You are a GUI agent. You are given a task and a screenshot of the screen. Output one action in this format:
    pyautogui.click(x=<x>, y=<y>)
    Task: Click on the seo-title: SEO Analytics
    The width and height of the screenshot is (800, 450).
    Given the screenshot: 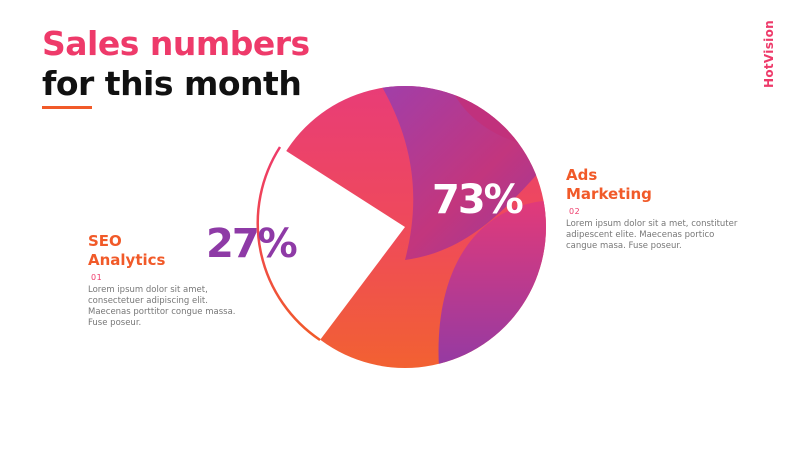 What is the action you would take?
    pyautogui.click(x=163, y=251)
    